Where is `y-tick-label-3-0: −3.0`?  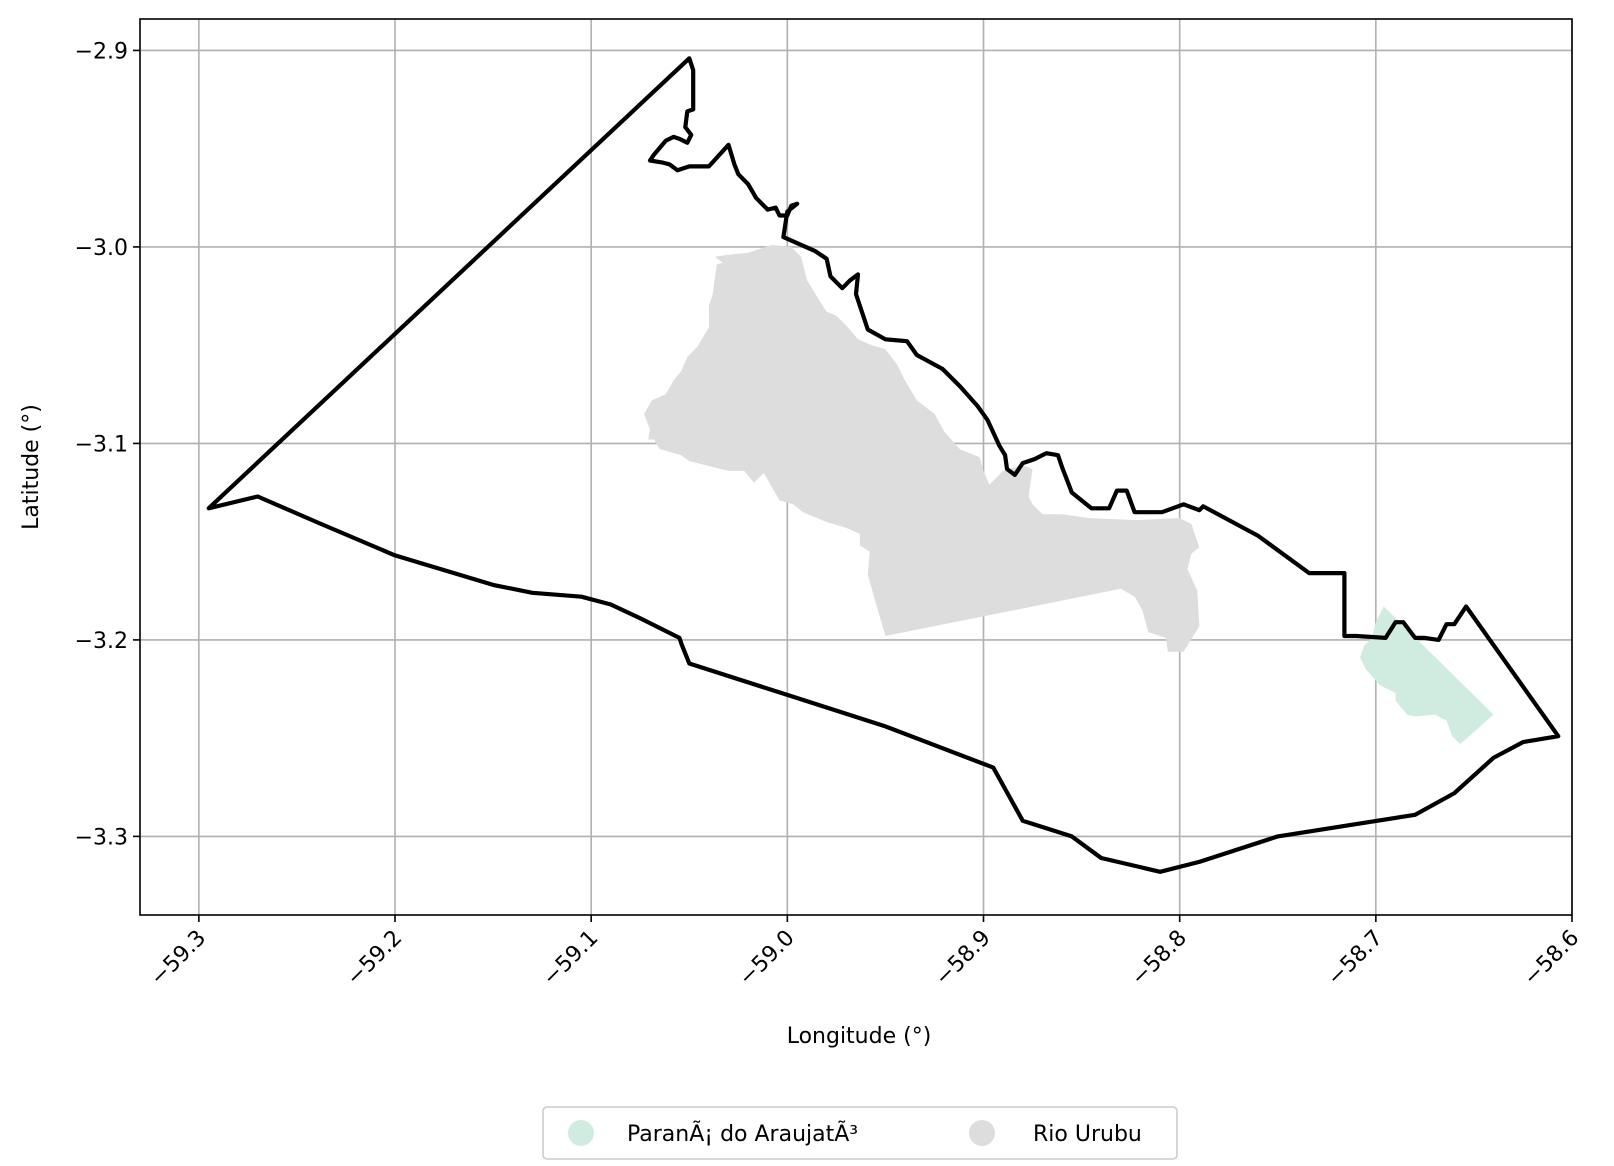
y-tick-label-3-0: −3.0 is located at coordinates (101, 248).